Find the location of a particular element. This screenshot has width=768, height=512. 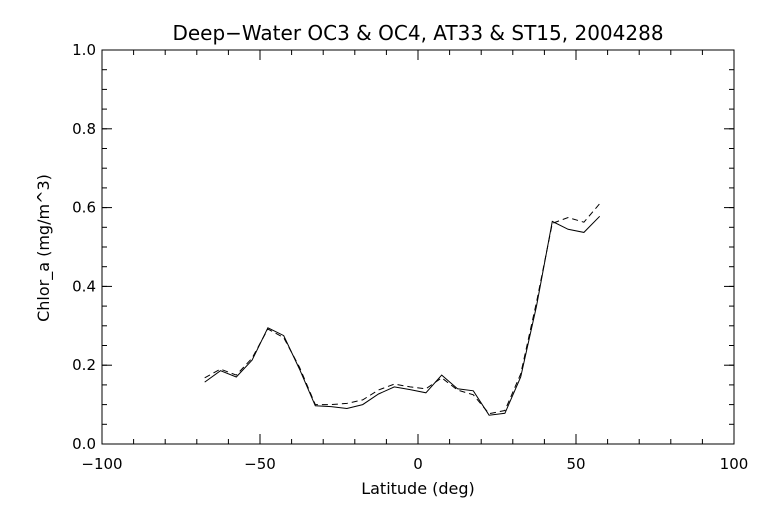

x-tick-label: −50 is located at coordinates (260, 464).